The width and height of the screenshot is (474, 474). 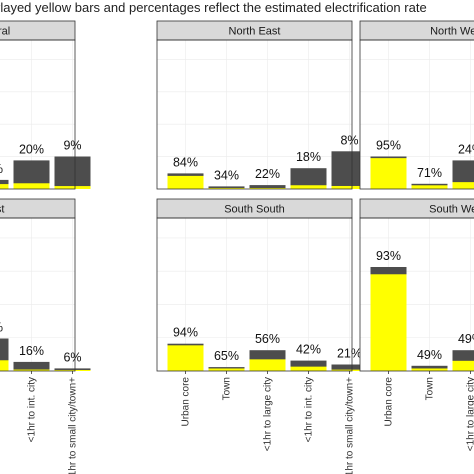 I want to click on panel-north-central: North Central46%54%20%9%, so click(x=45, y=105).